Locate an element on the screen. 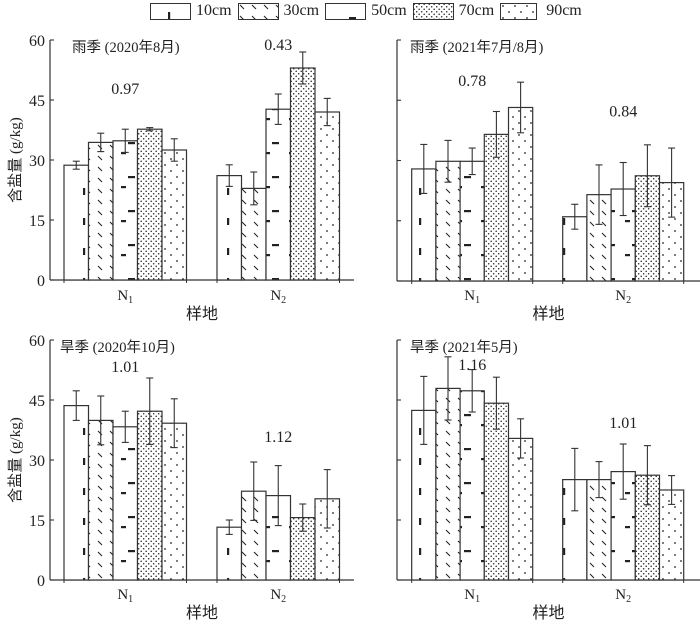  panel-title: 雨季 (2021年7月/8月) is located at coordinates (476, 47).